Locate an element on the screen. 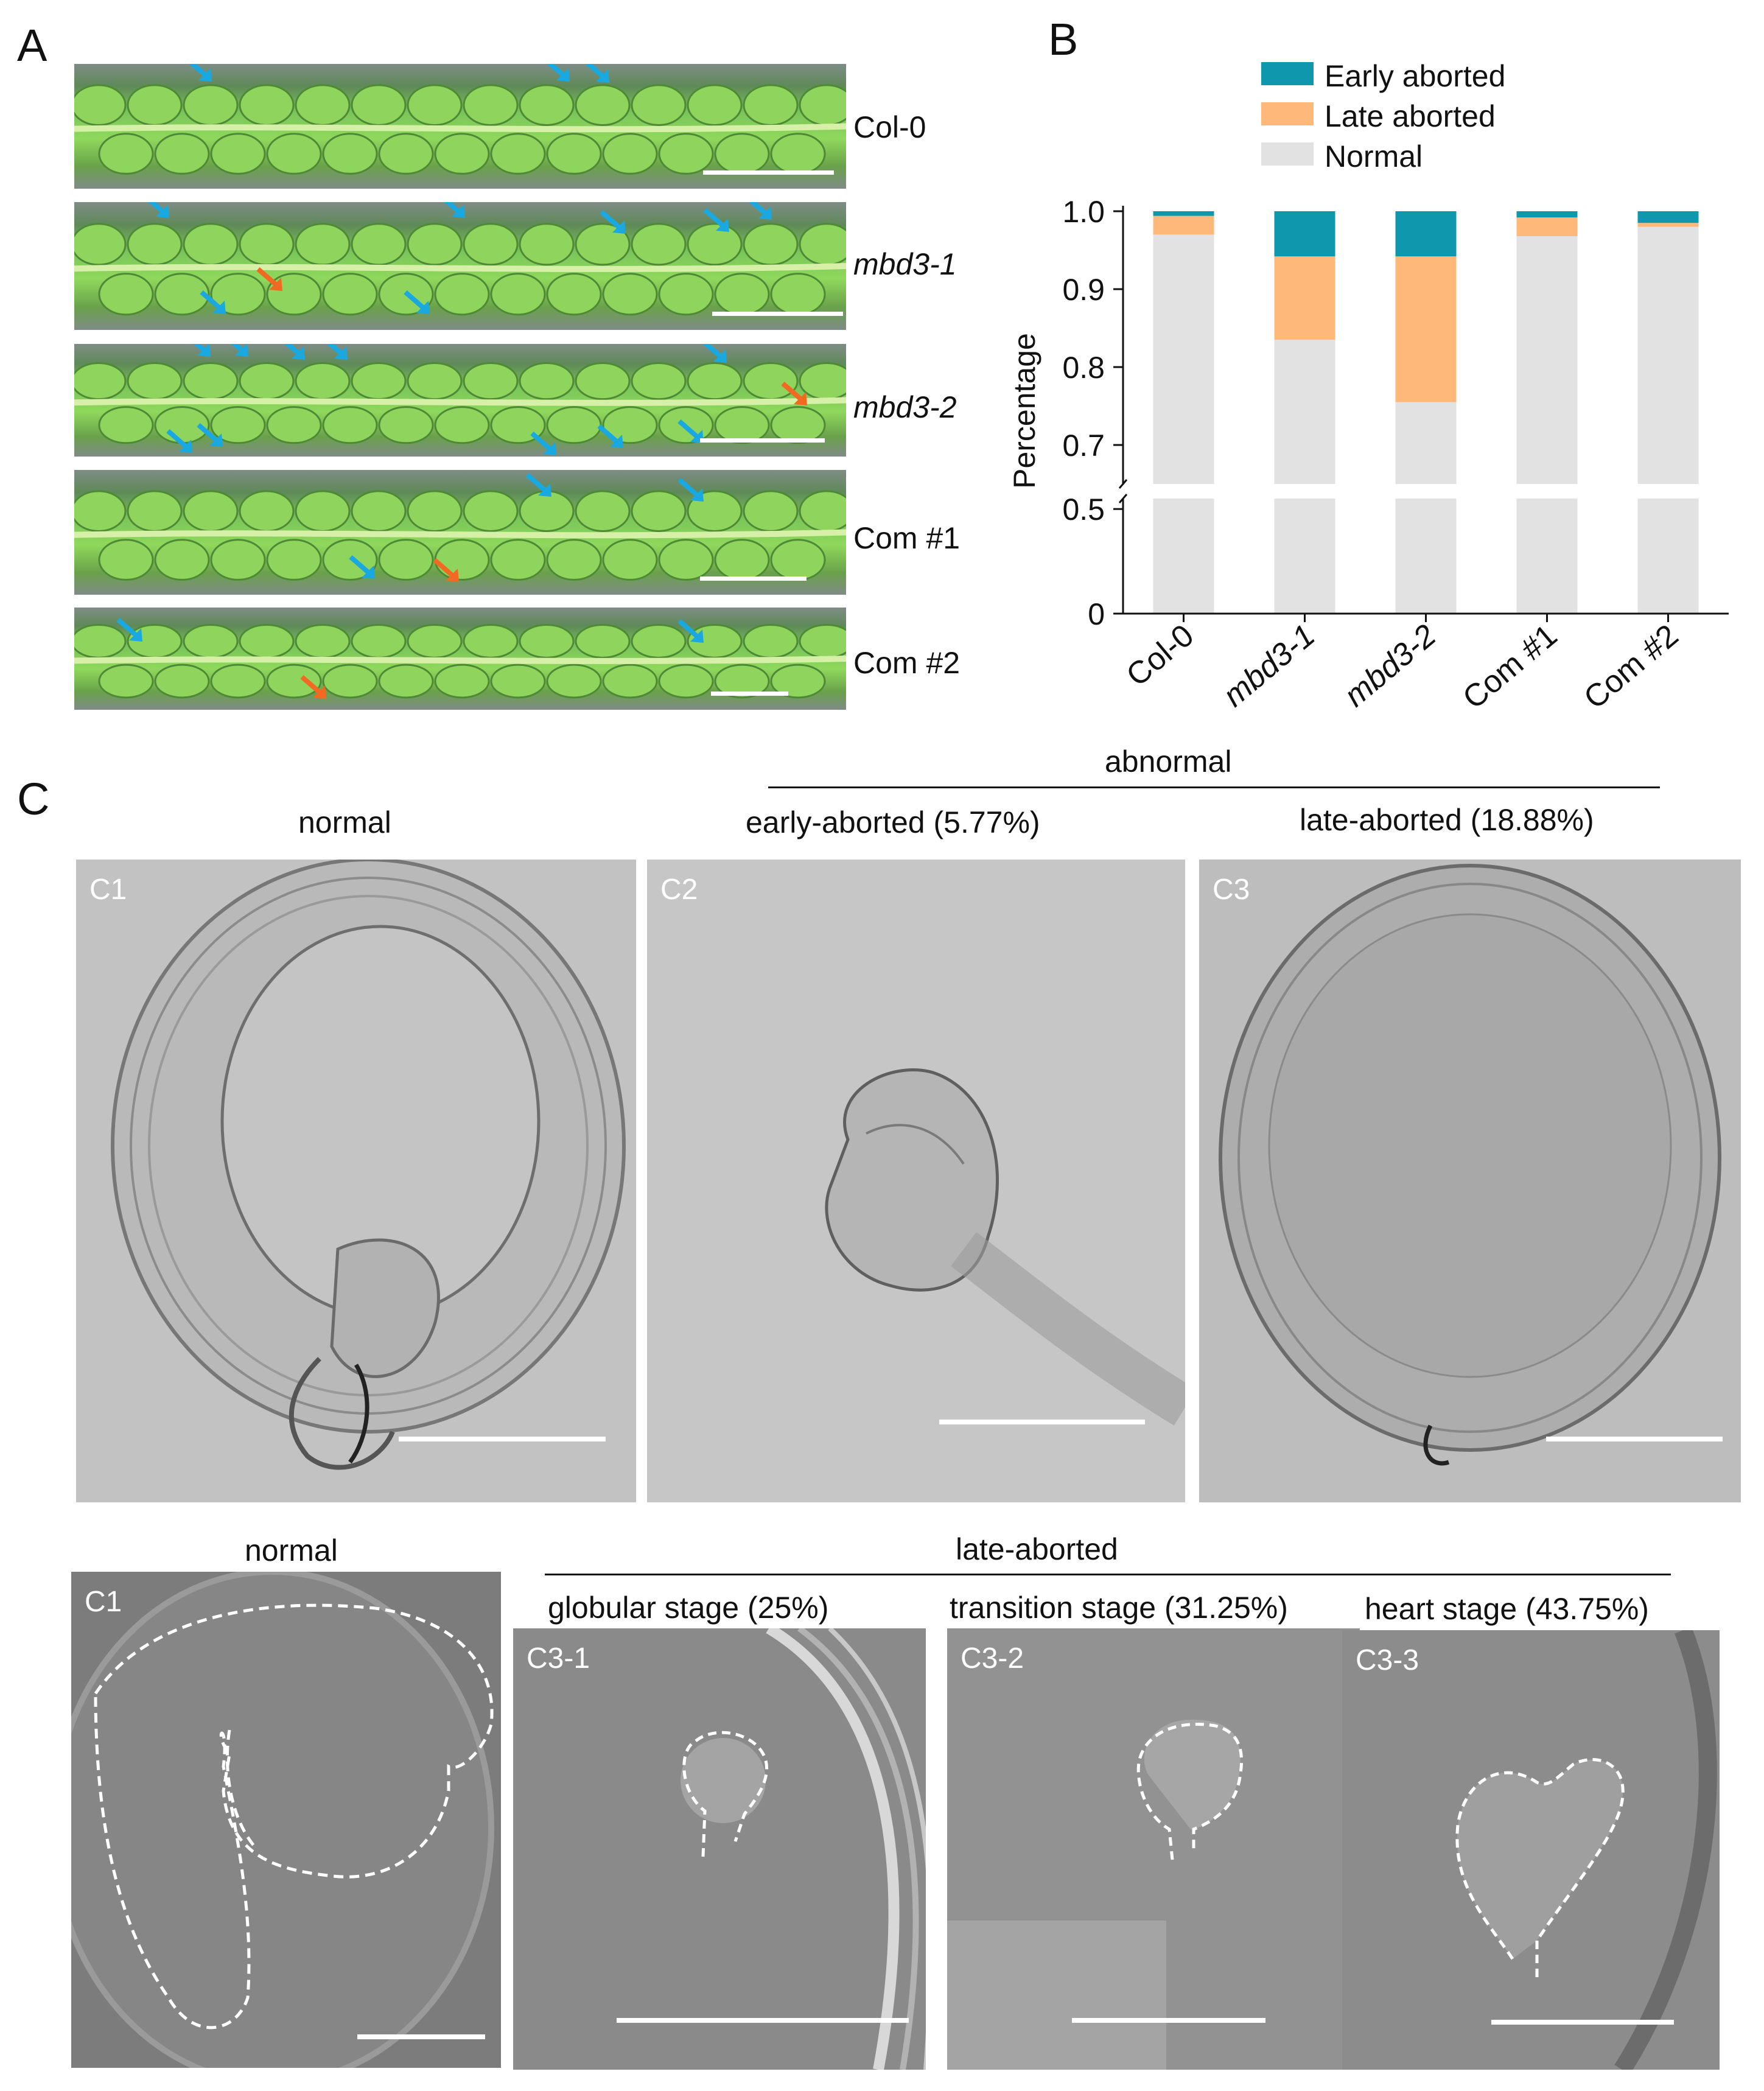  silique-row-label: Col-0 is located at coordinates (889, 127).